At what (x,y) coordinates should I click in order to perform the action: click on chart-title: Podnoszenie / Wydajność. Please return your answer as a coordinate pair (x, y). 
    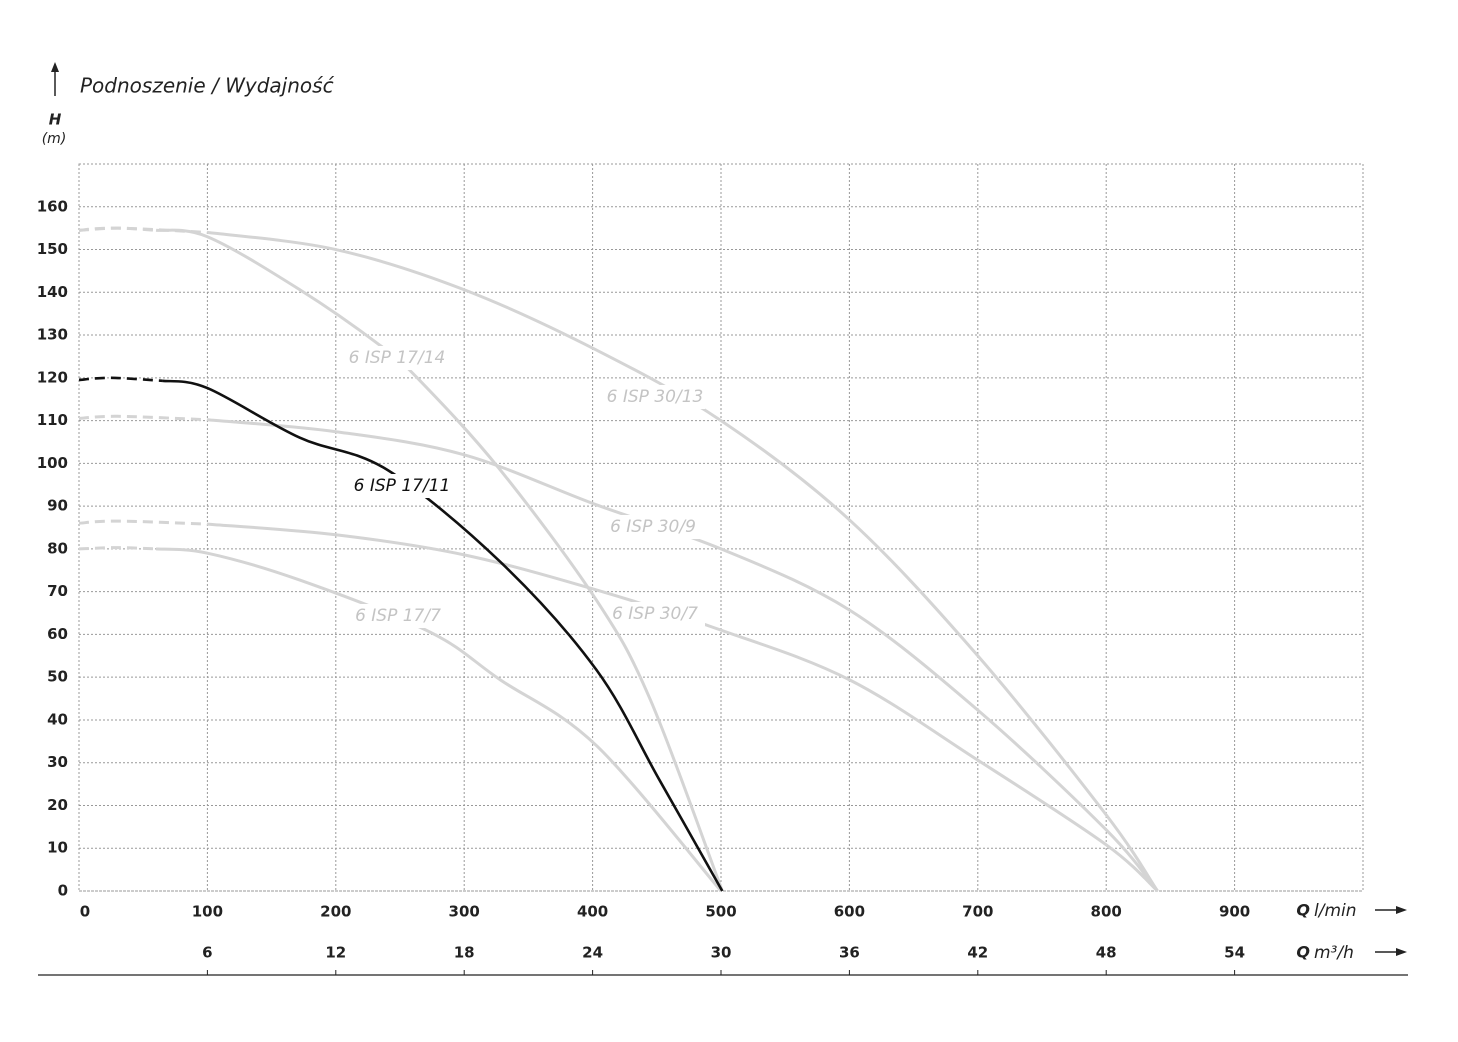
    Looking at the image, I should click on (207, 86).